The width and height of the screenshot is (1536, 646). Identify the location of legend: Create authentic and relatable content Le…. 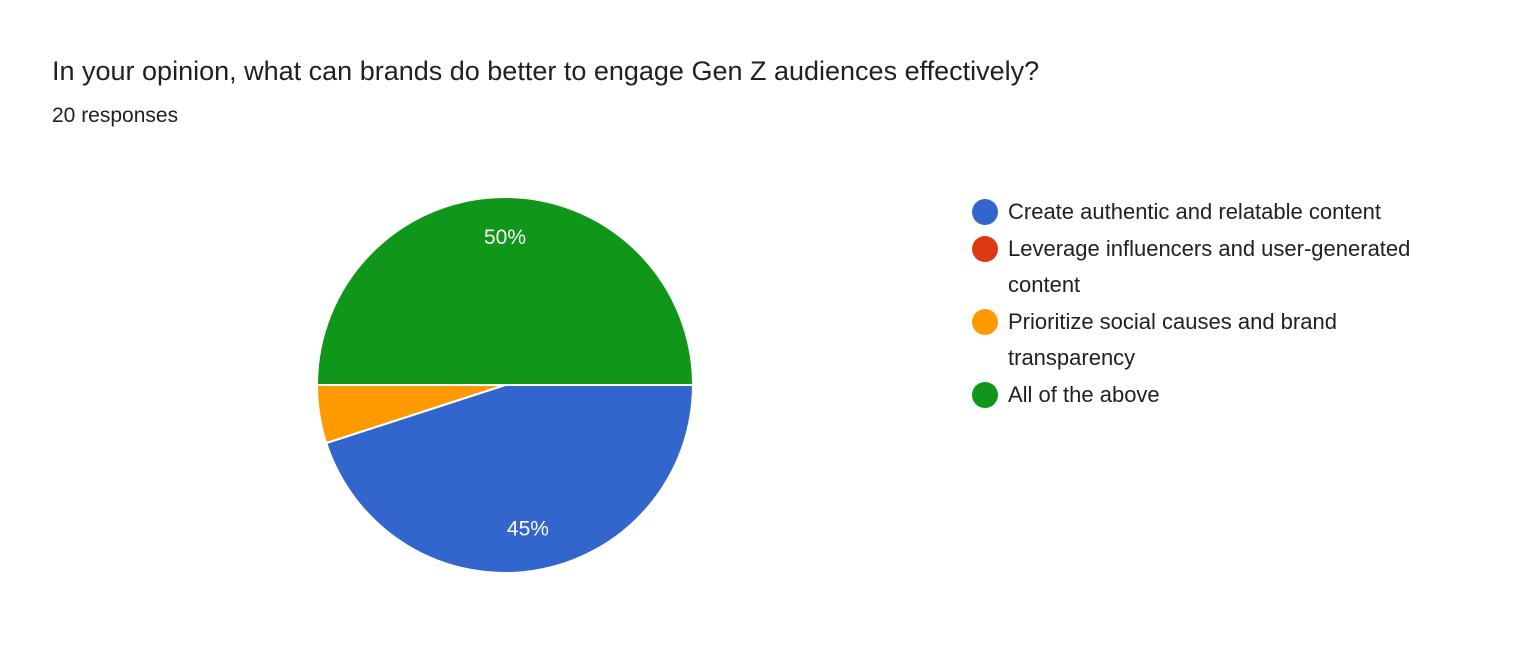
(1207, 304).